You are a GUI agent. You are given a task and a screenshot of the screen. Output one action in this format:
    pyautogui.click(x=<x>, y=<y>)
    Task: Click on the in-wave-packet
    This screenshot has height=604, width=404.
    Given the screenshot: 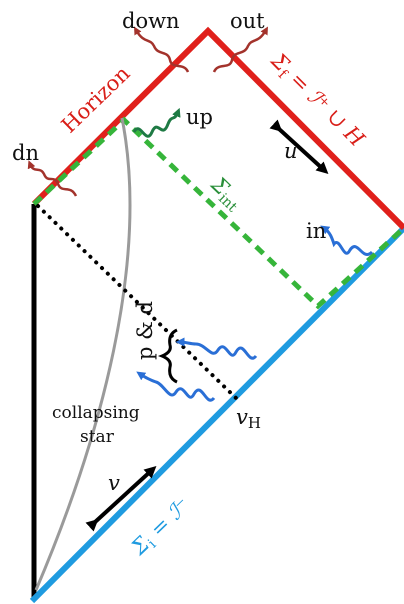 What is the action you would take?
    pyautogui.click(x=347, y=240)
    